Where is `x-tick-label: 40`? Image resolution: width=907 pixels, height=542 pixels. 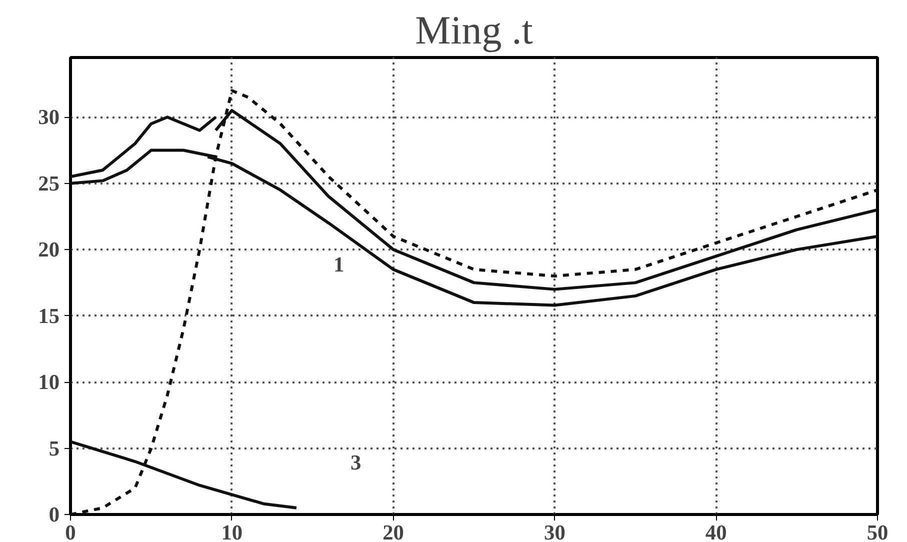
x-tick-label: 40 is located at coordinates (716, 531).